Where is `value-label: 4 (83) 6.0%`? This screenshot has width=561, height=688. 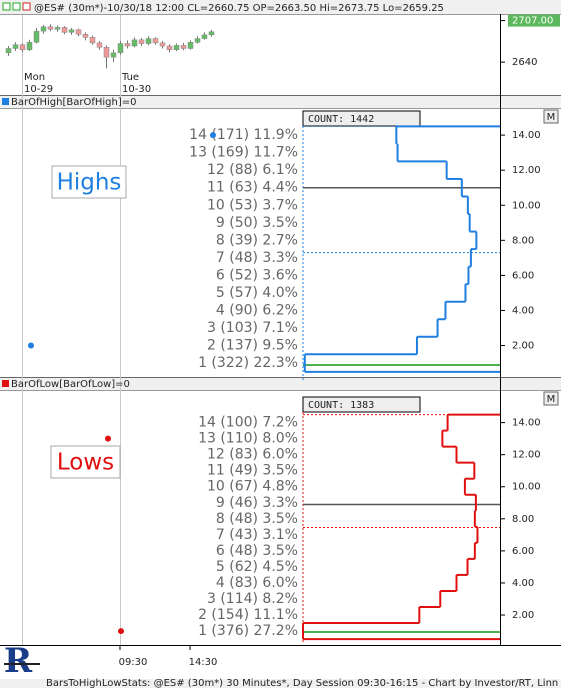
value-label: 4 (83) 6.0% is located at coordinates (257, 583).